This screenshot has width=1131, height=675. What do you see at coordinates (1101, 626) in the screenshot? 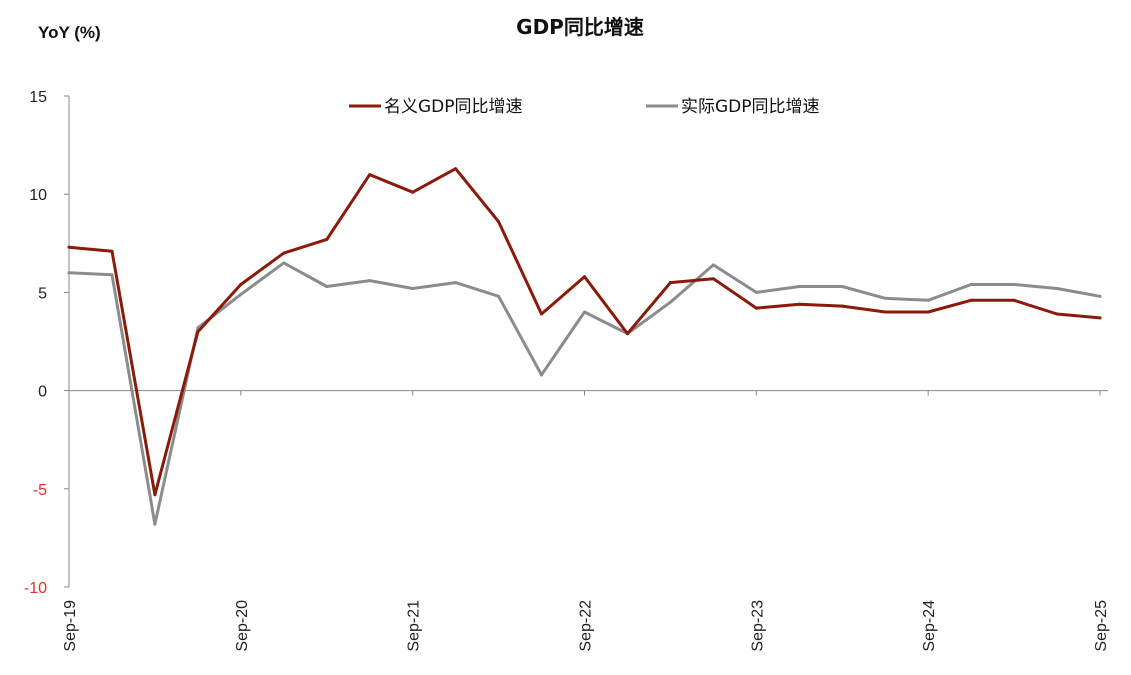
I see `x-tick-label: Sep-25` at bounding box center [1101, 626].